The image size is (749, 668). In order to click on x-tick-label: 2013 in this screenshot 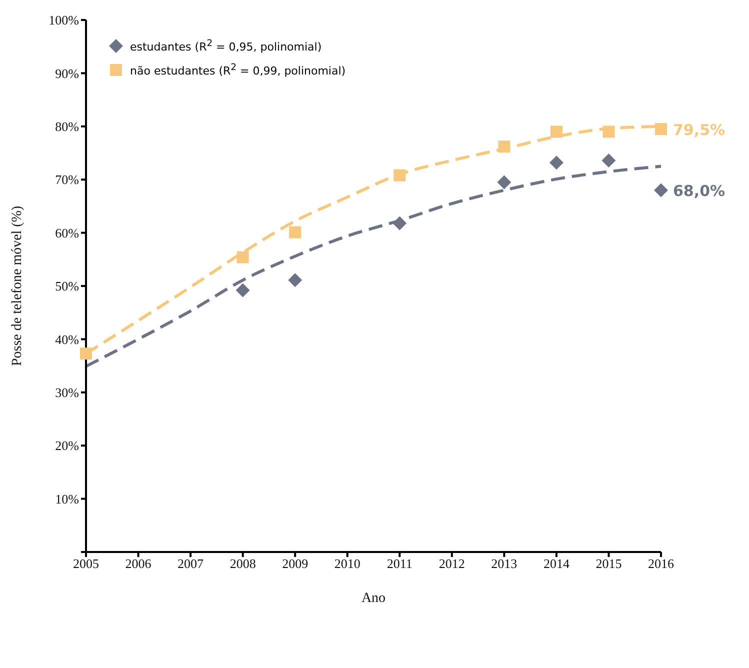, I will do `click(504, 564)`.